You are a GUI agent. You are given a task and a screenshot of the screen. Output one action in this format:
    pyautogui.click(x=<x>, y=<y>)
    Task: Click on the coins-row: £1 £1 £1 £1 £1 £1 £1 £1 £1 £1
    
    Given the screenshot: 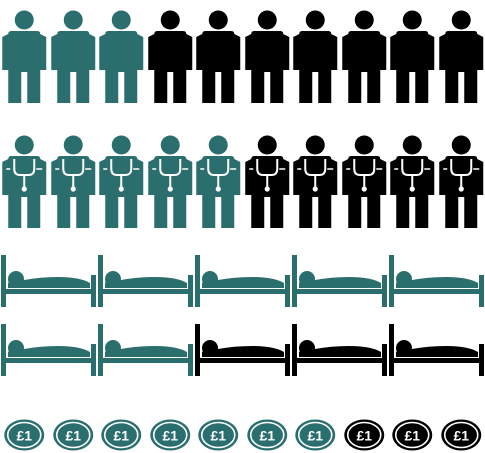 What is the action you would take?
    pyautogui.click(x=242, y=435)
    